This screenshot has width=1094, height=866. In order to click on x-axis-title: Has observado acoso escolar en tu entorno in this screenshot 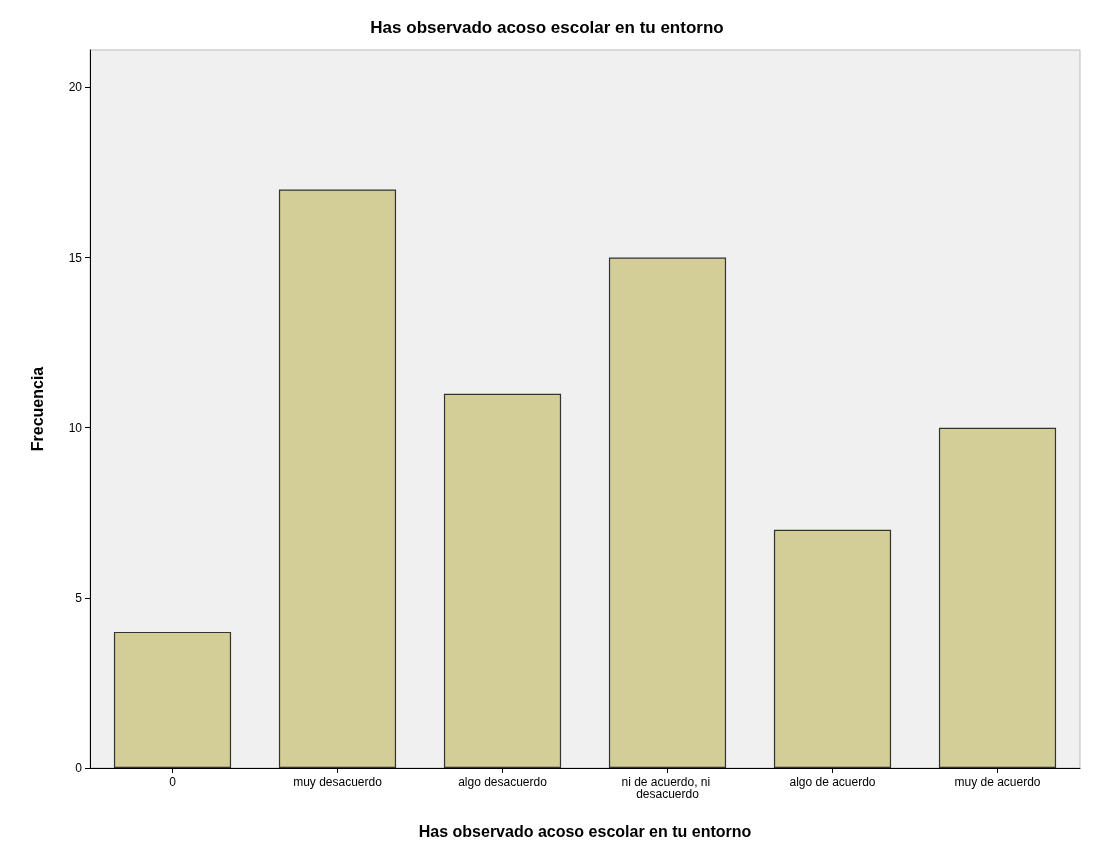, I will do `click(585, 831)`.